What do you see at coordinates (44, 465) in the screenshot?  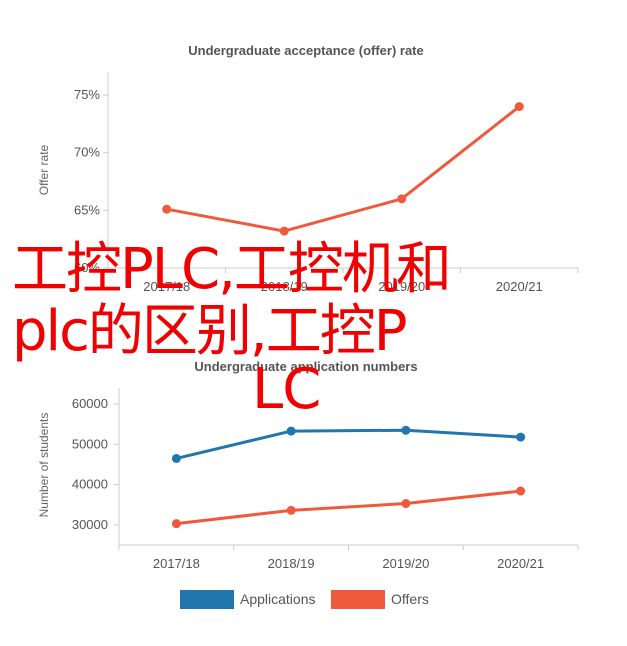 I see `application-numbers-y-axis-label: Number of students` at bounding box center [44, 465].